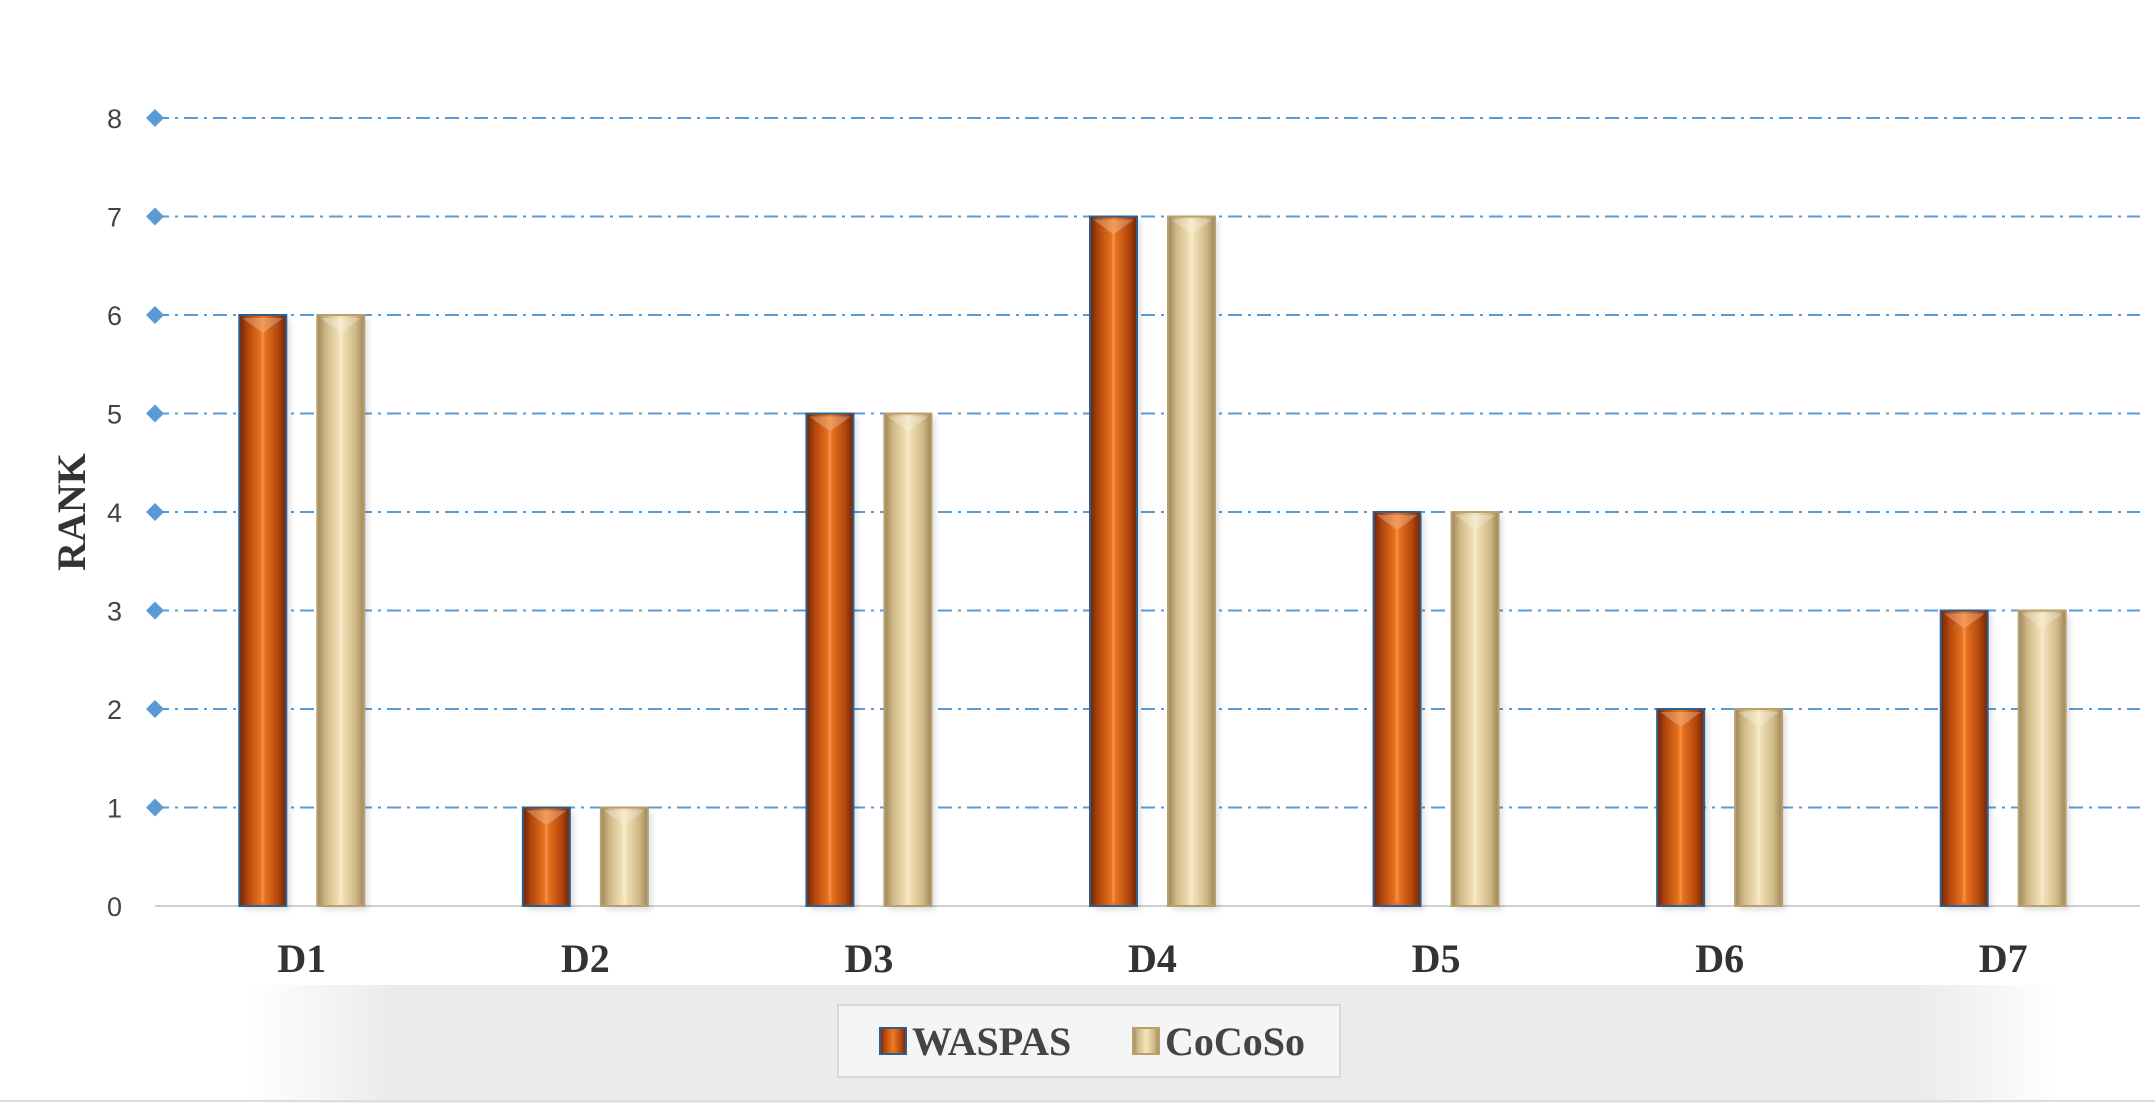 This screenshot has height=1108, width=2155. I want to click on x-tick-label: D1, so click(301, 958).